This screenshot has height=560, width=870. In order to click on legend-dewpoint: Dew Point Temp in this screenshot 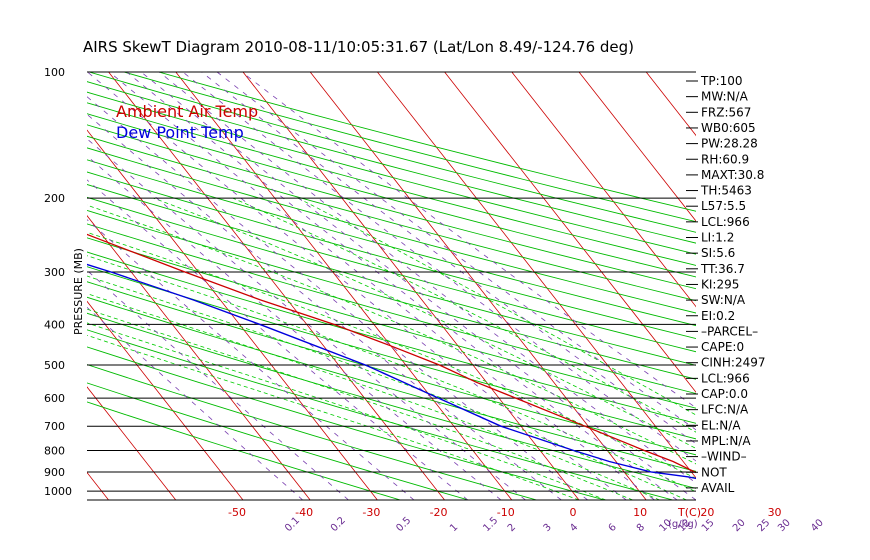, I will do `click(180, 132)`.